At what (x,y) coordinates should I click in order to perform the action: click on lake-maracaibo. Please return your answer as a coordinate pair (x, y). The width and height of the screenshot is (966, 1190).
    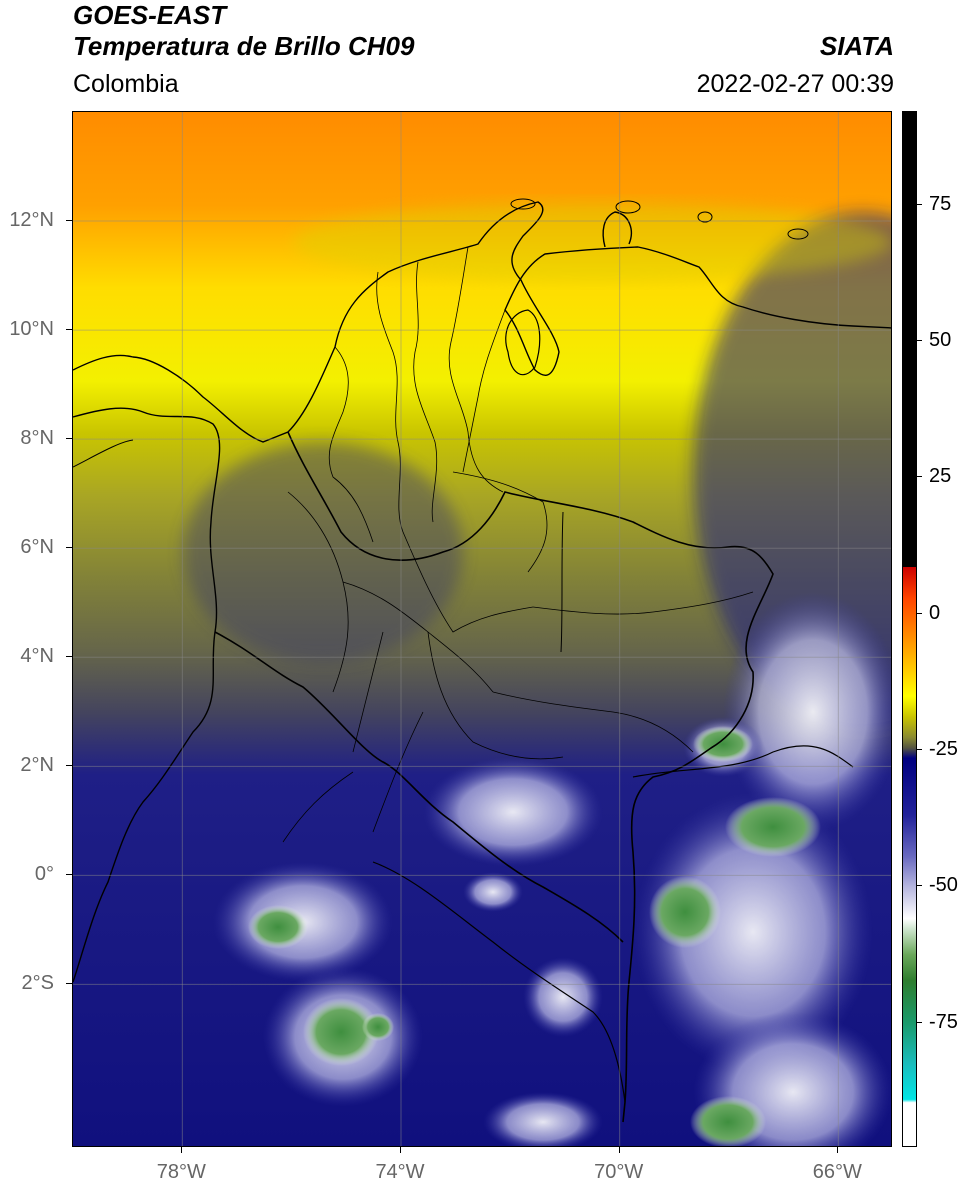
    Looking at the image, I should click on (523, 342).